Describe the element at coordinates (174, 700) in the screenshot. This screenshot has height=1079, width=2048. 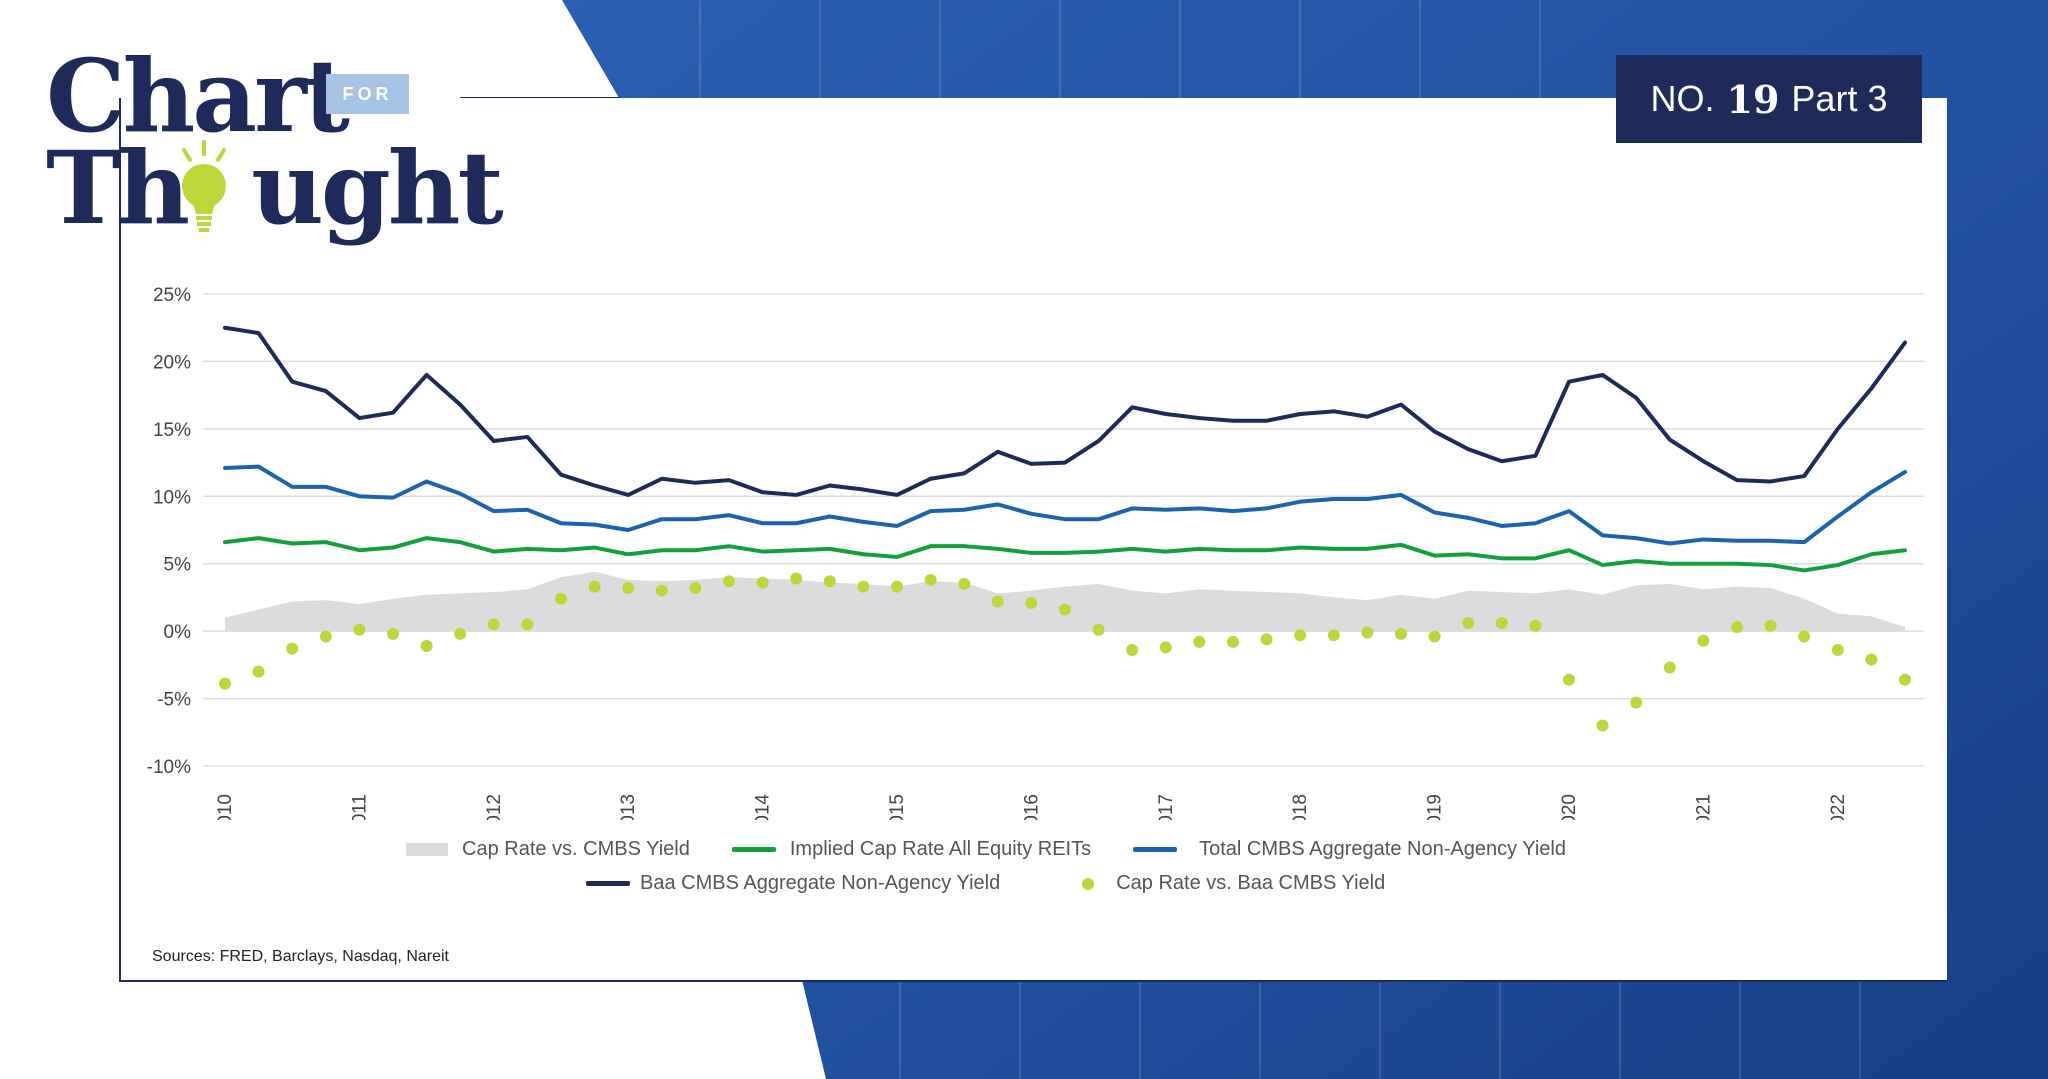
I see `y-tick-label: -5%` at that location.